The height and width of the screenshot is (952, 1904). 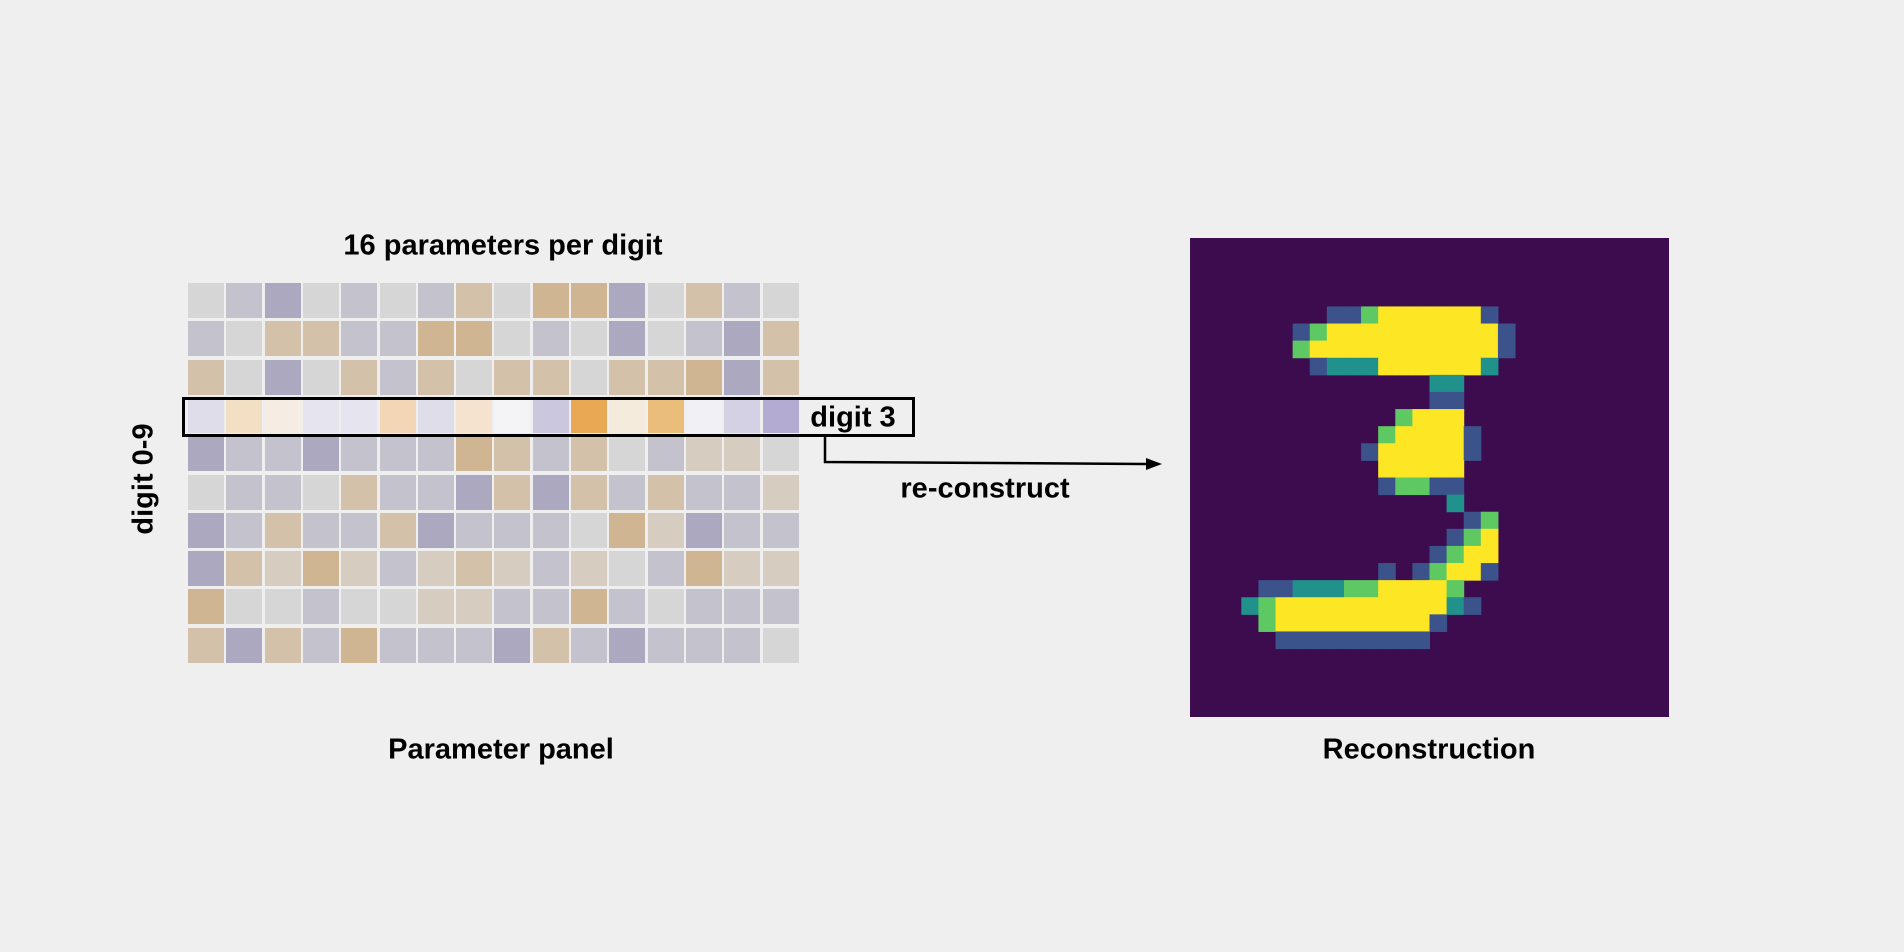 What do you see at coordinates (548, 417) in the screenshot?
I see `highlighted-row-box` at bounding box center [548, 417].